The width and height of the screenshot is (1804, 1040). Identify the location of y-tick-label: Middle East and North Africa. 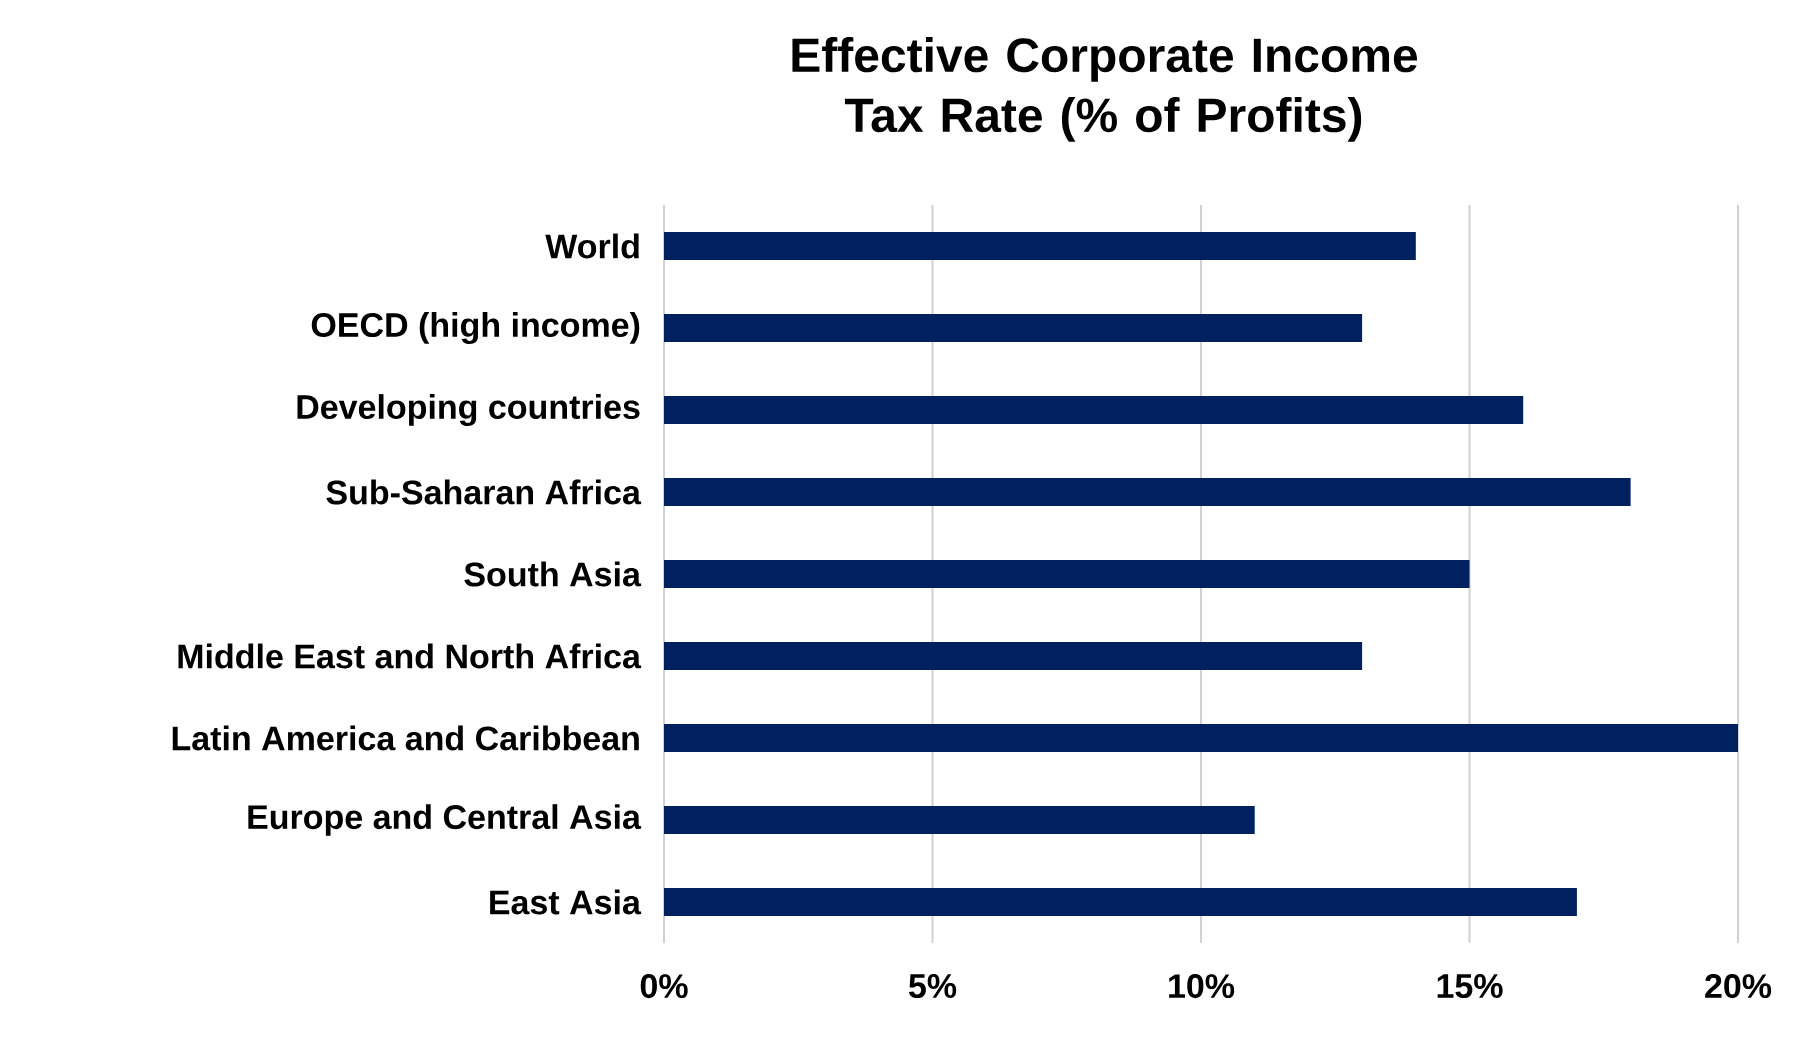
(410, 656).